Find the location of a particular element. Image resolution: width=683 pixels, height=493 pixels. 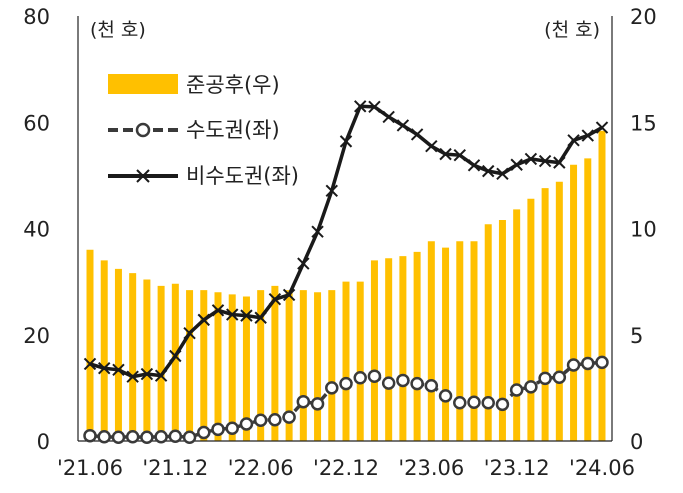

point-noncapital-'24.05 is located at coordinates (587, 135).